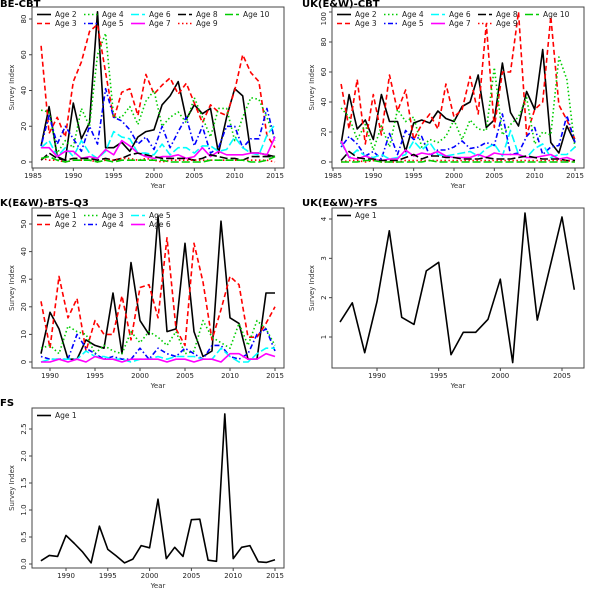  I want to click on y-tick-label: 3, so click(324, 258).